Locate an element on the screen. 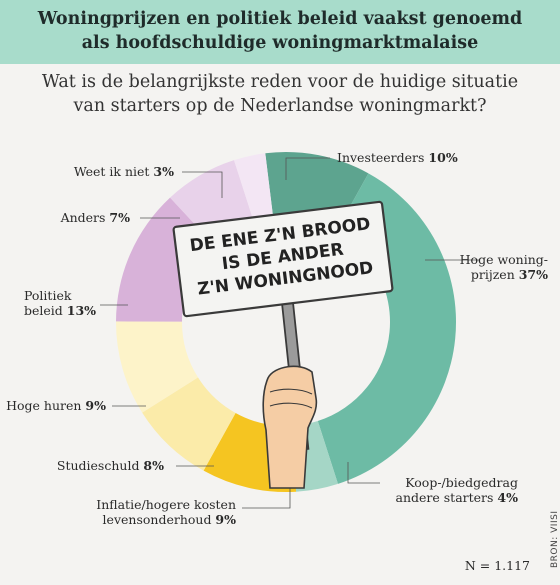 Image resolution: width=560 pixels, height=585 pixels. label-3-line-1: levensonderhoud is located at coordinates (159, 519).